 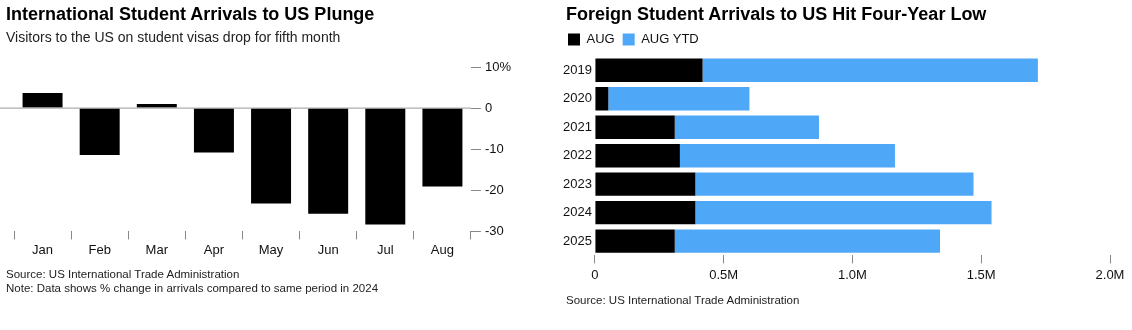 I want to click on x-tick-label: May, so click(x=271, y=249).